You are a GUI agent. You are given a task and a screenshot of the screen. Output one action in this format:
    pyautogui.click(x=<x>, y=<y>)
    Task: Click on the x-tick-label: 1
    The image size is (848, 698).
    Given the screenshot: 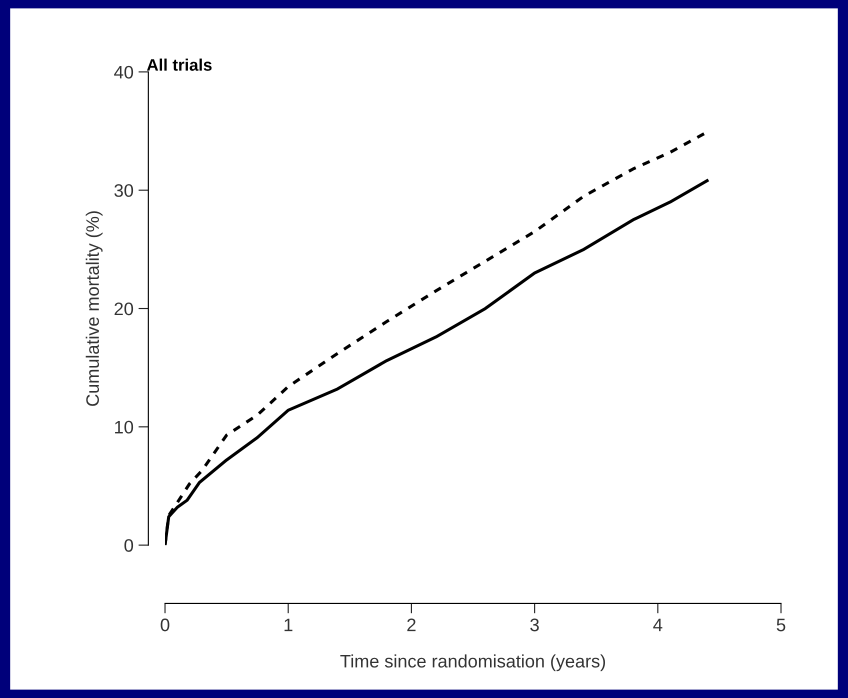 What is the action you would take?
    pyautogui.click(x=288, y=625)
    